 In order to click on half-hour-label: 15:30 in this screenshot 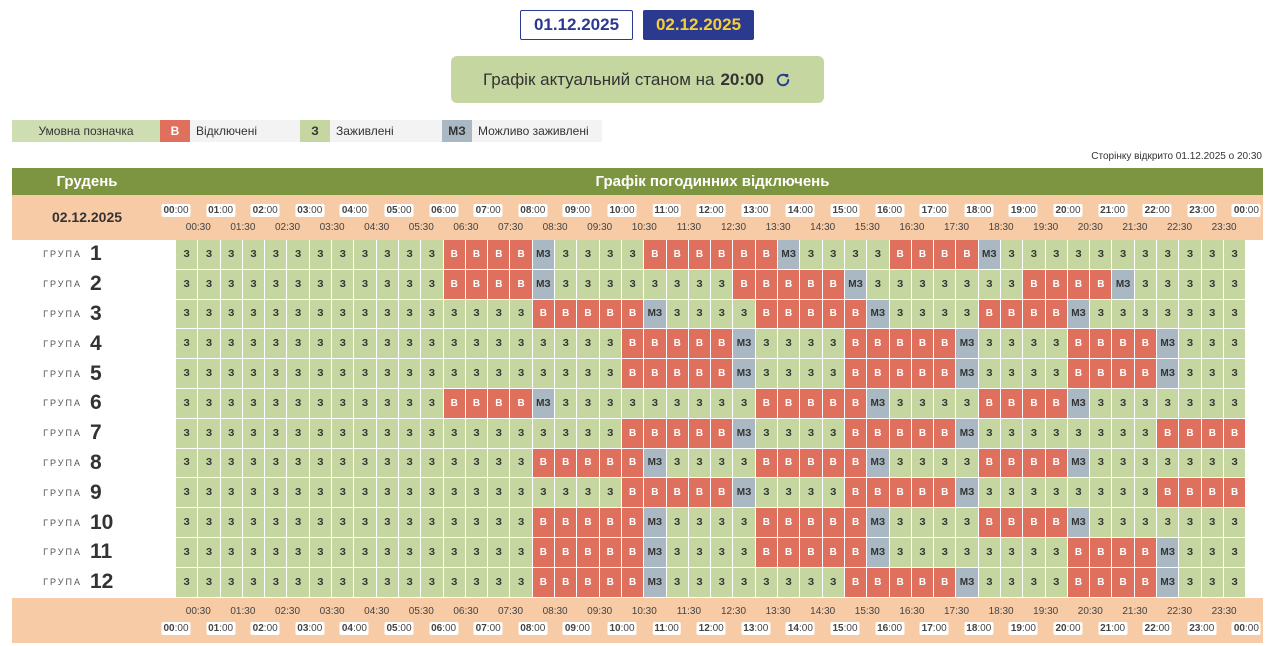, I will do `click(867, 227)`.